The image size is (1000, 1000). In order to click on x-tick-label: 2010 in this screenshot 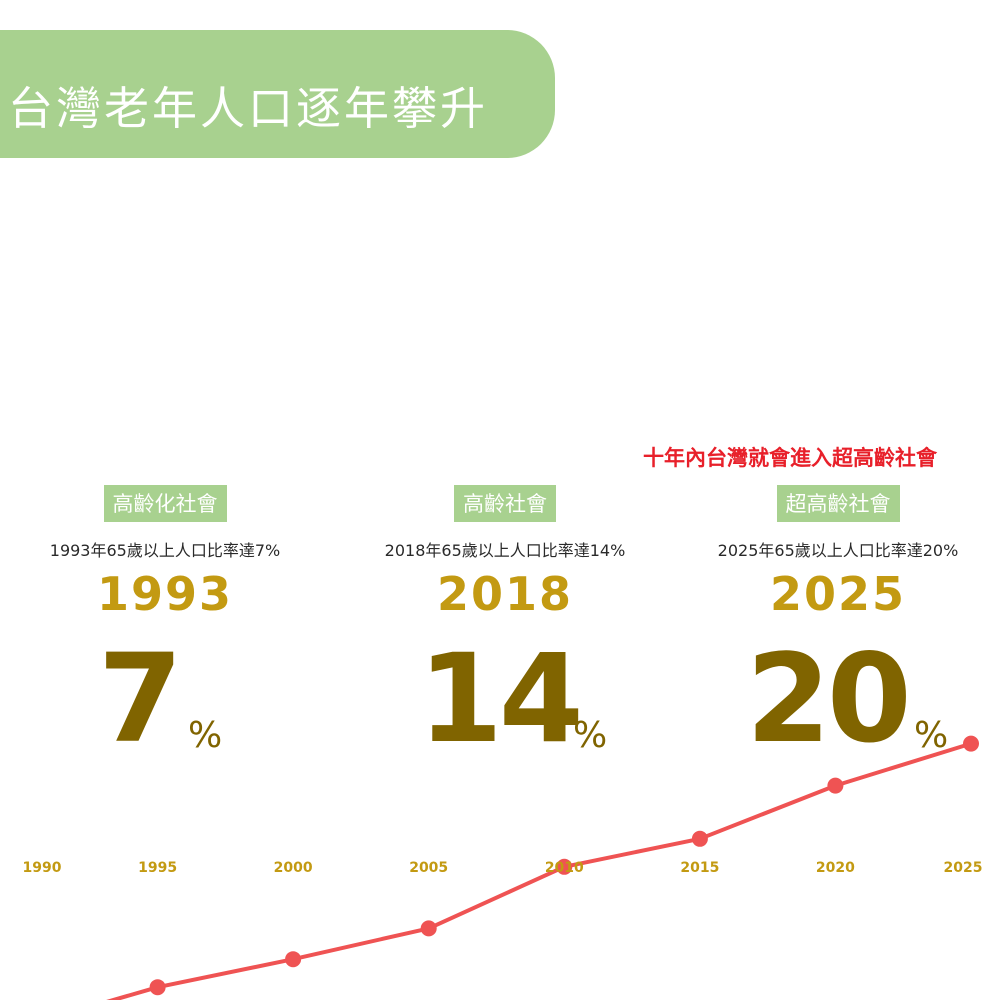, I will do `click(564, 868)`.